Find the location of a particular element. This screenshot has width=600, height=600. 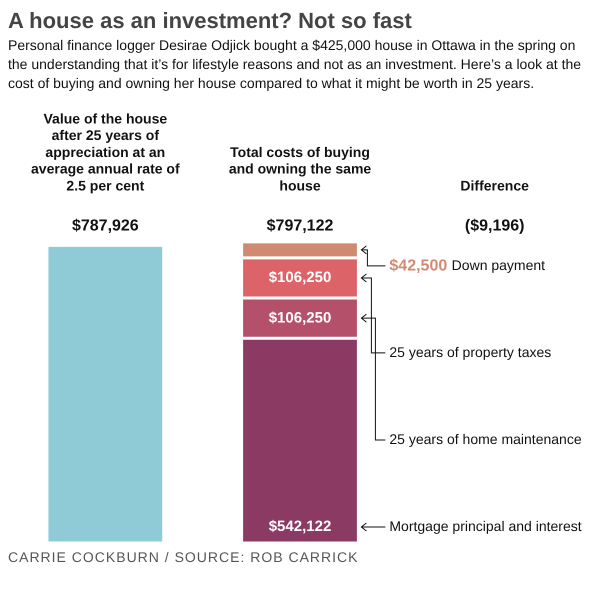

text: ($9,196) is located at coordinates (494, 225).